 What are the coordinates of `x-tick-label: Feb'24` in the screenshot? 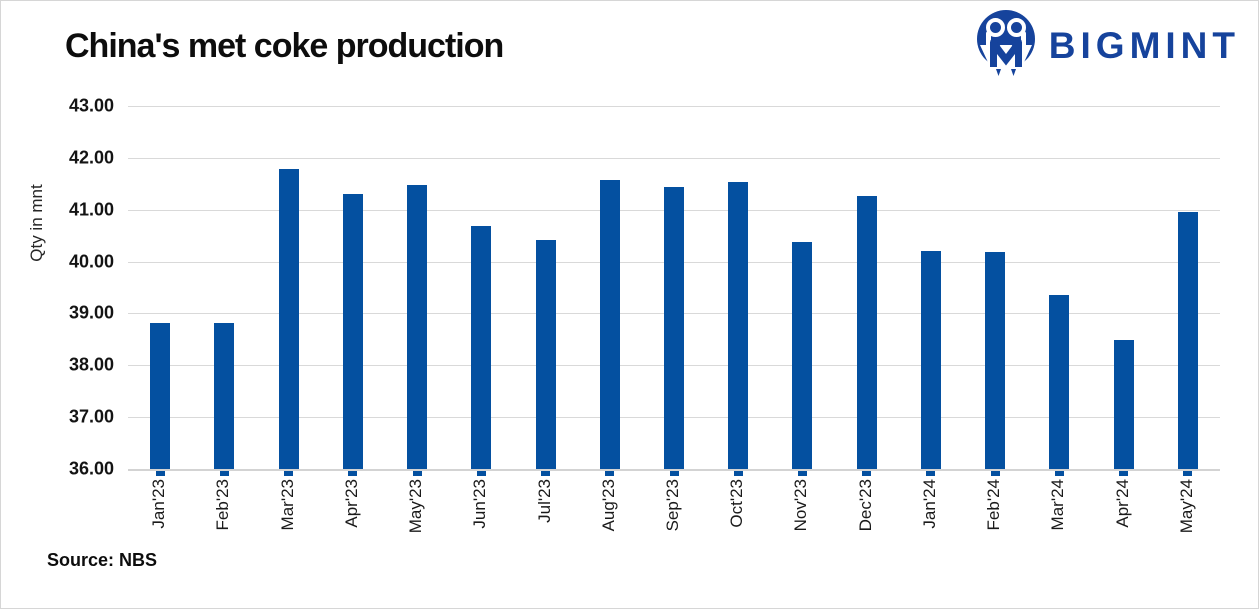 It's located at (994, 505).